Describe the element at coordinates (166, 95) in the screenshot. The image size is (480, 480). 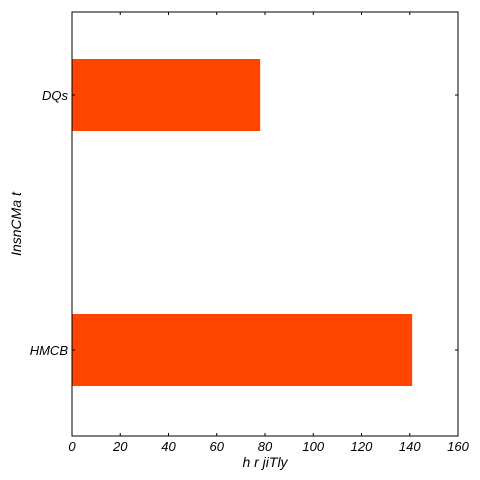
I see `bar-dqs` at that location.